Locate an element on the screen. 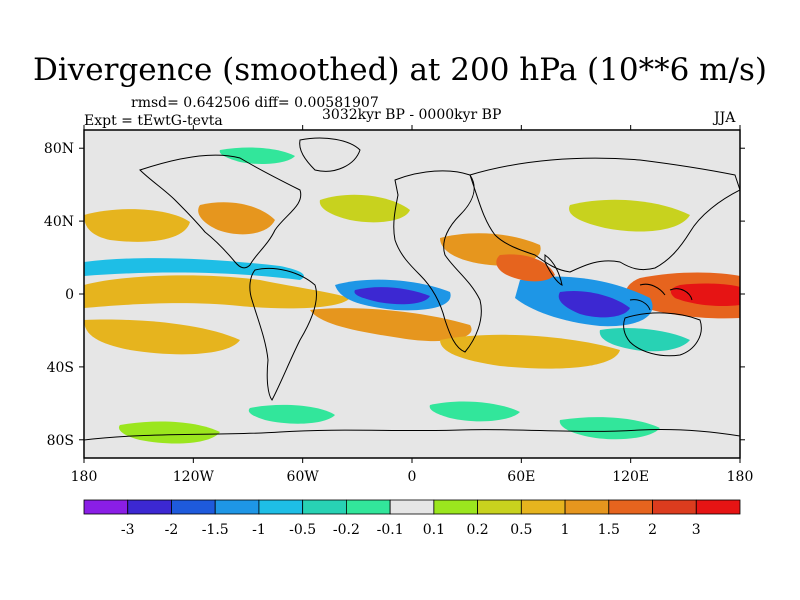  colorbar-label: -0.2 is located at coordinates (346, 530).